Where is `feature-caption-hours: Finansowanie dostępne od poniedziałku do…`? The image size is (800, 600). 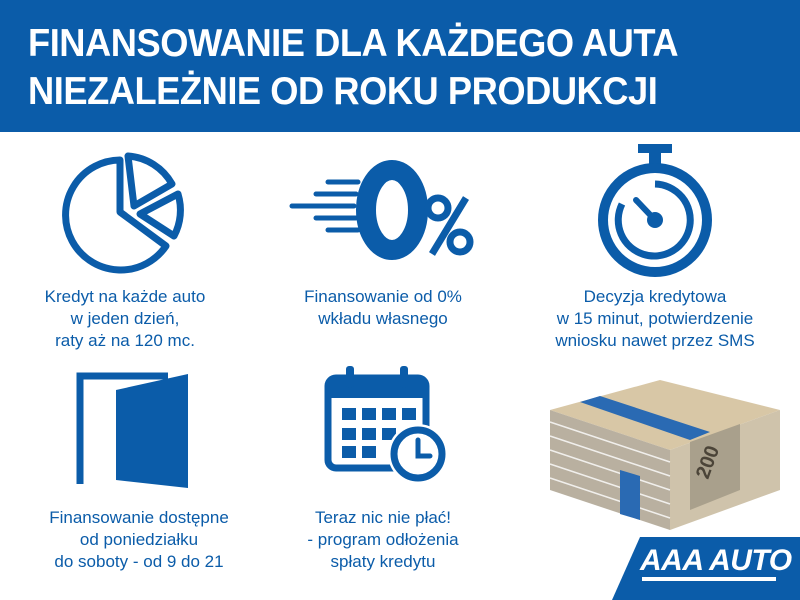
feature-caption-hours: Finansowanie dostępne od poniedziałku do… is located at coordinates (139, 540).